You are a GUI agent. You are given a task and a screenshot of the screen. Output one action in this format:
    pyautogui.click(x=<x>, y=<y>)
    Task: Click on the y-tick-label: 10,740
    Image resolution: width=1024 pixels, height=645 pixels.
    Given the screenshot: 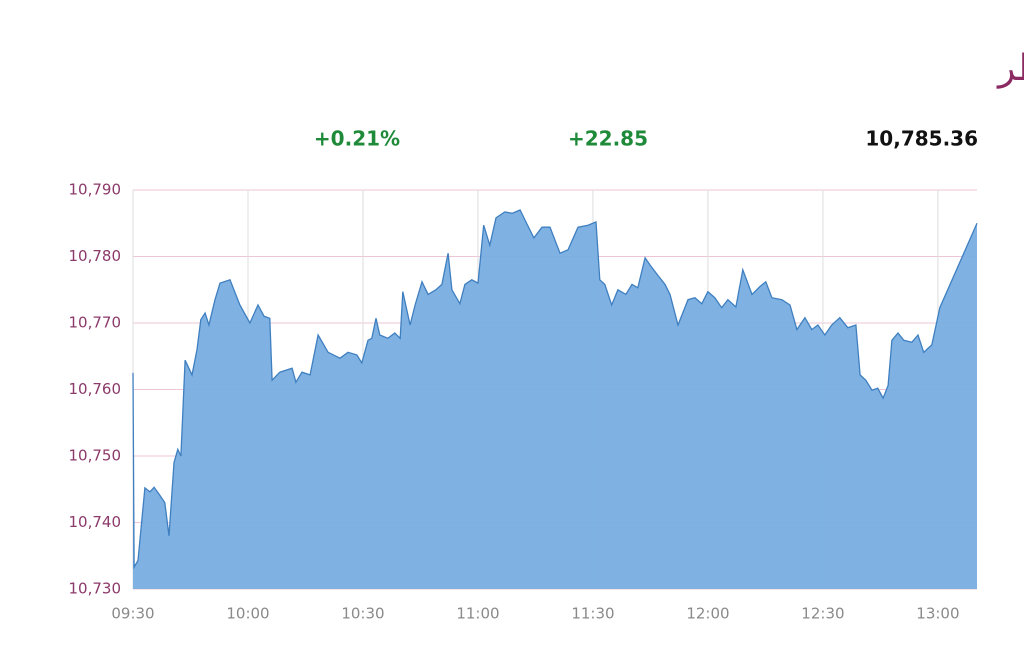 What is the action you would take?
    pyautogui.click(x=95, y=522)
    